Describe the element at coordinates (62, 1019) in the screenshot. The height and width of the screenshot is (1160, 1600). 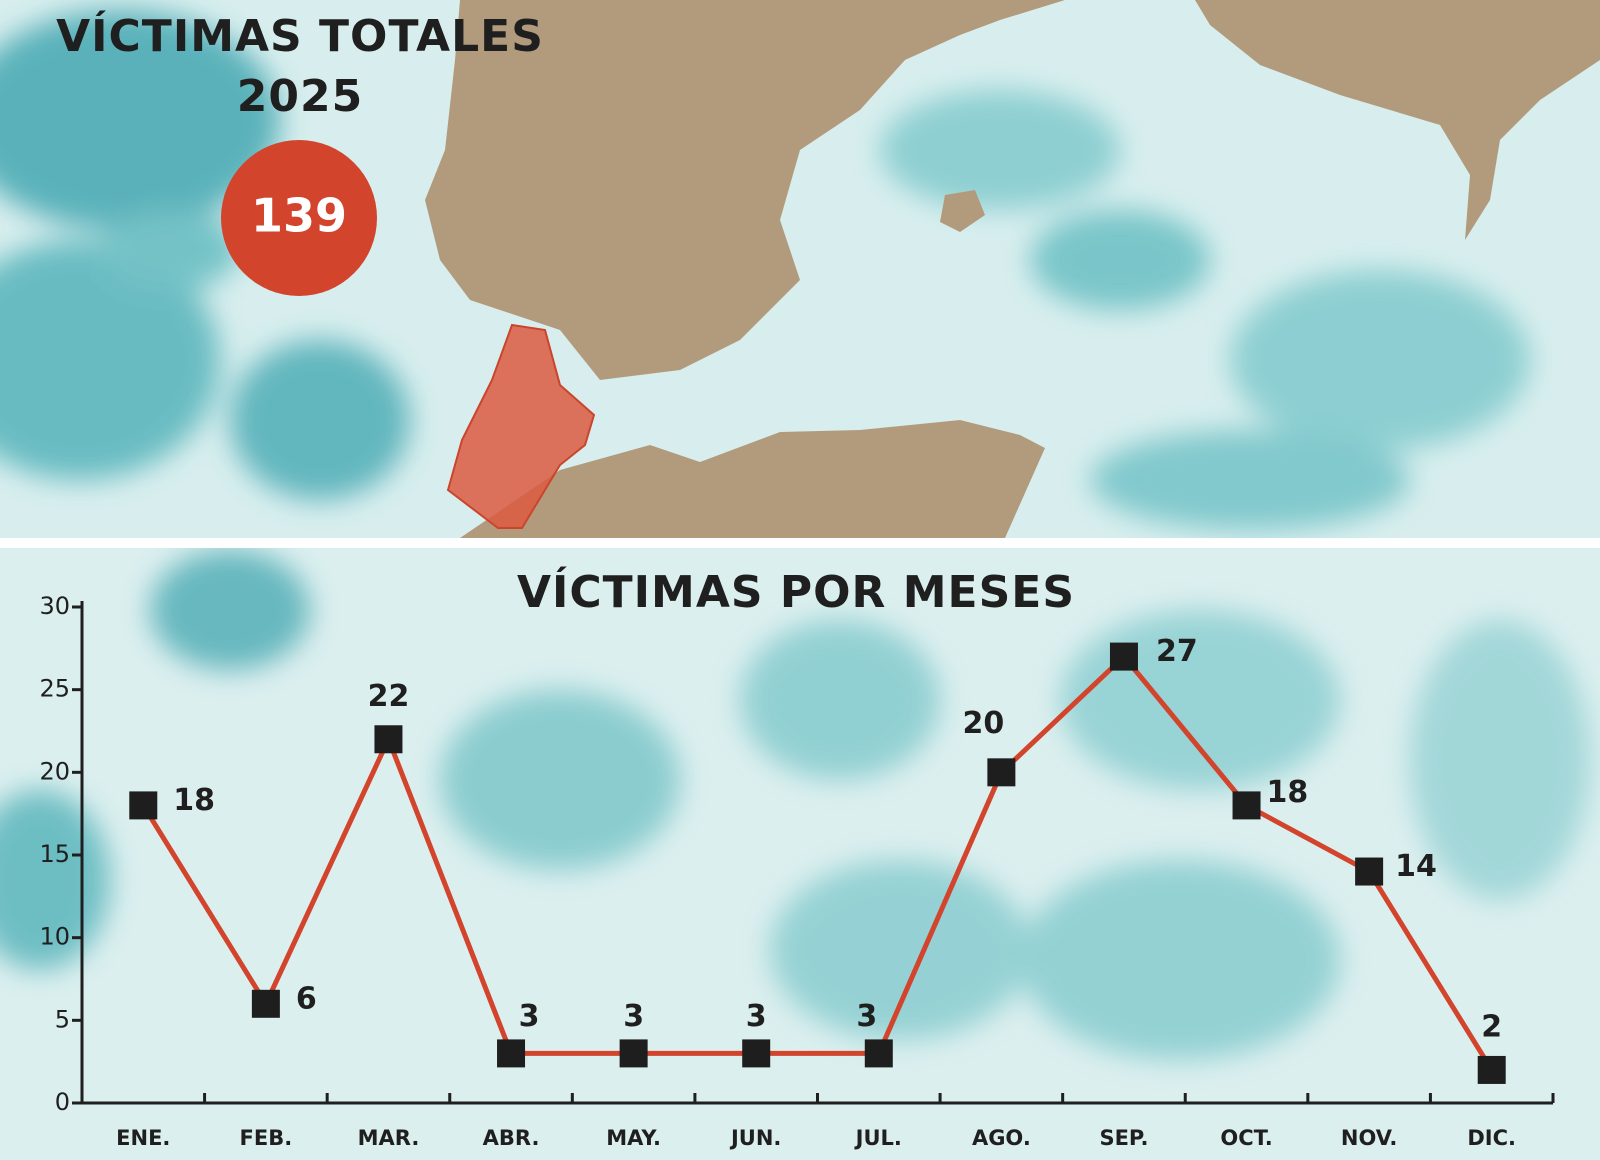
I see `y-tick-label: 5` at that location.